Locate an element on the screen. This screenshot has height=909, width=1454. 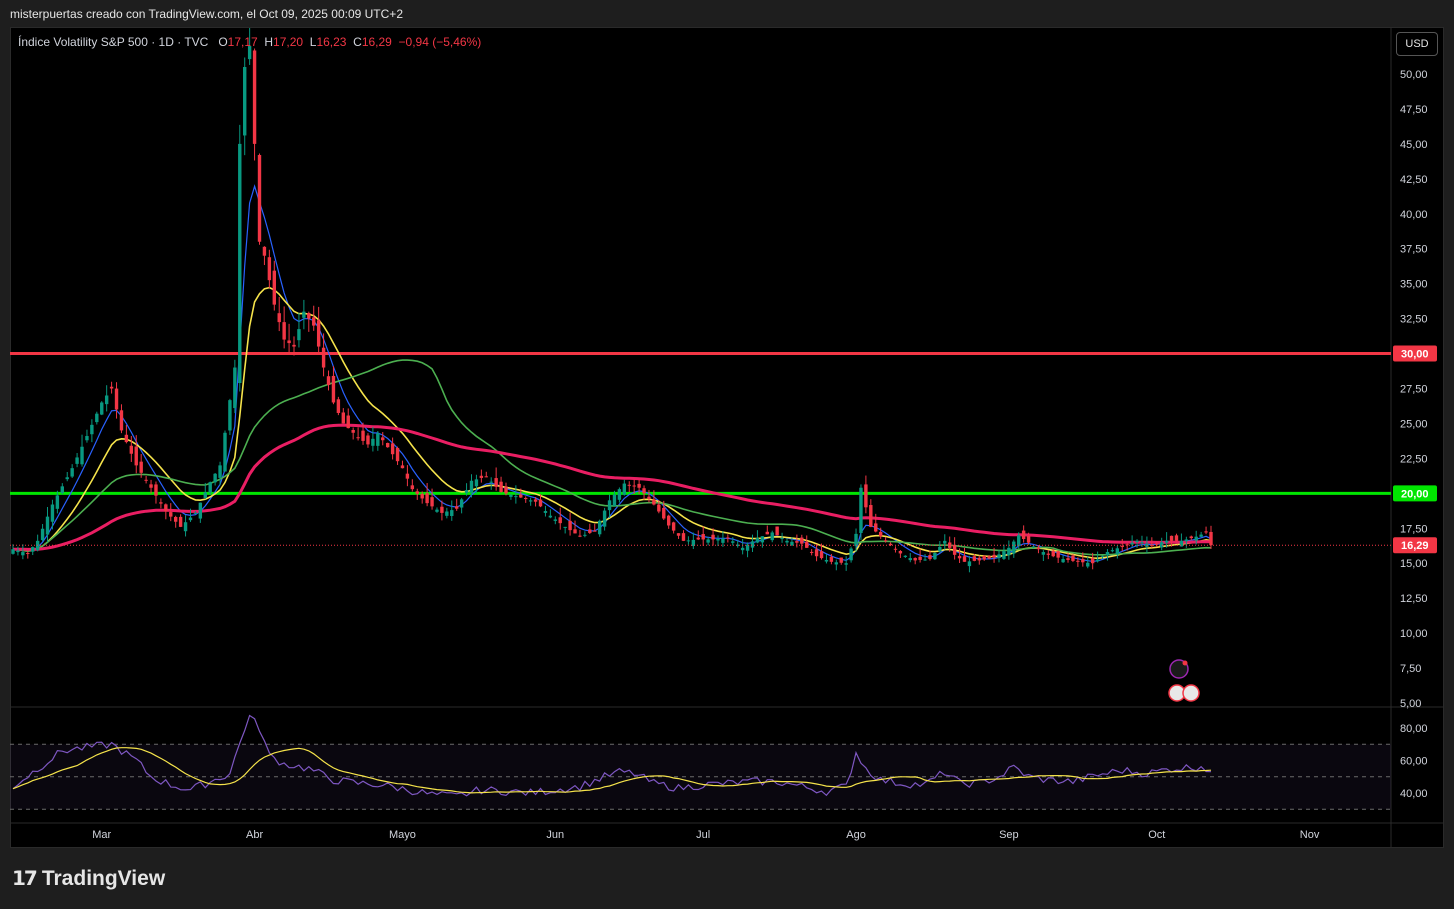
month-label: Abr is located at coordinates (254, 835).